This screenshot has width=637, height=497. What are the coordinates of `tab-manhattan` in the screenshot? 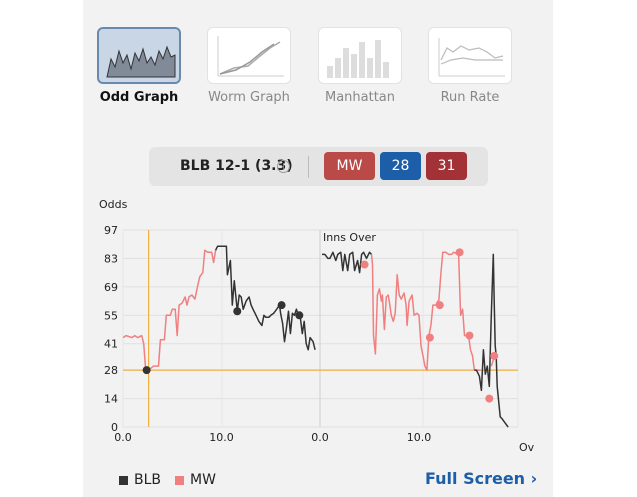 It's located at (360, 55).